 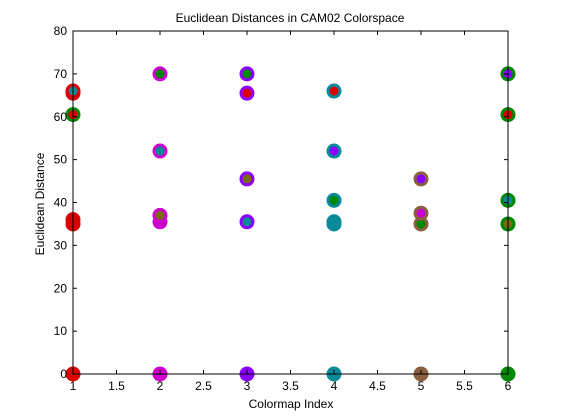 I want to click on y-tick-label: 80, so click(x=61, y=31).